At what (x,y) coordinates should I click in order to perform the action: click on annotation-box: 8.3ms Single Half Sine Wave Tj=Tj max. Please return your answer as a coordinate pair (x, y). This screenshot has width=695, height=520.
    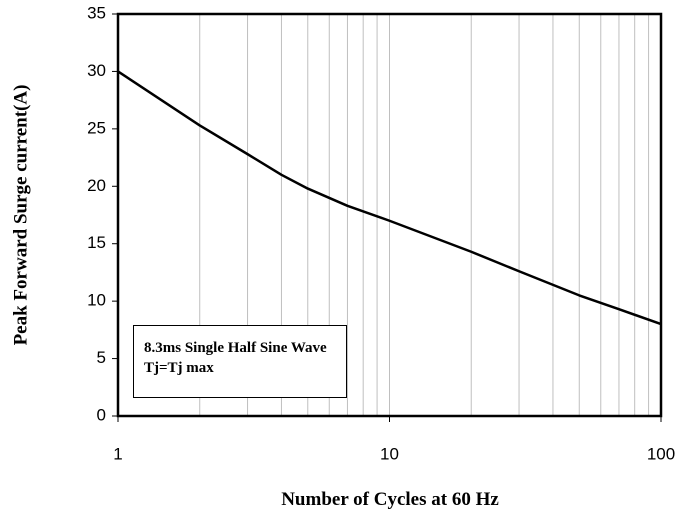
    Looking at the image, I should click on (240, 361).